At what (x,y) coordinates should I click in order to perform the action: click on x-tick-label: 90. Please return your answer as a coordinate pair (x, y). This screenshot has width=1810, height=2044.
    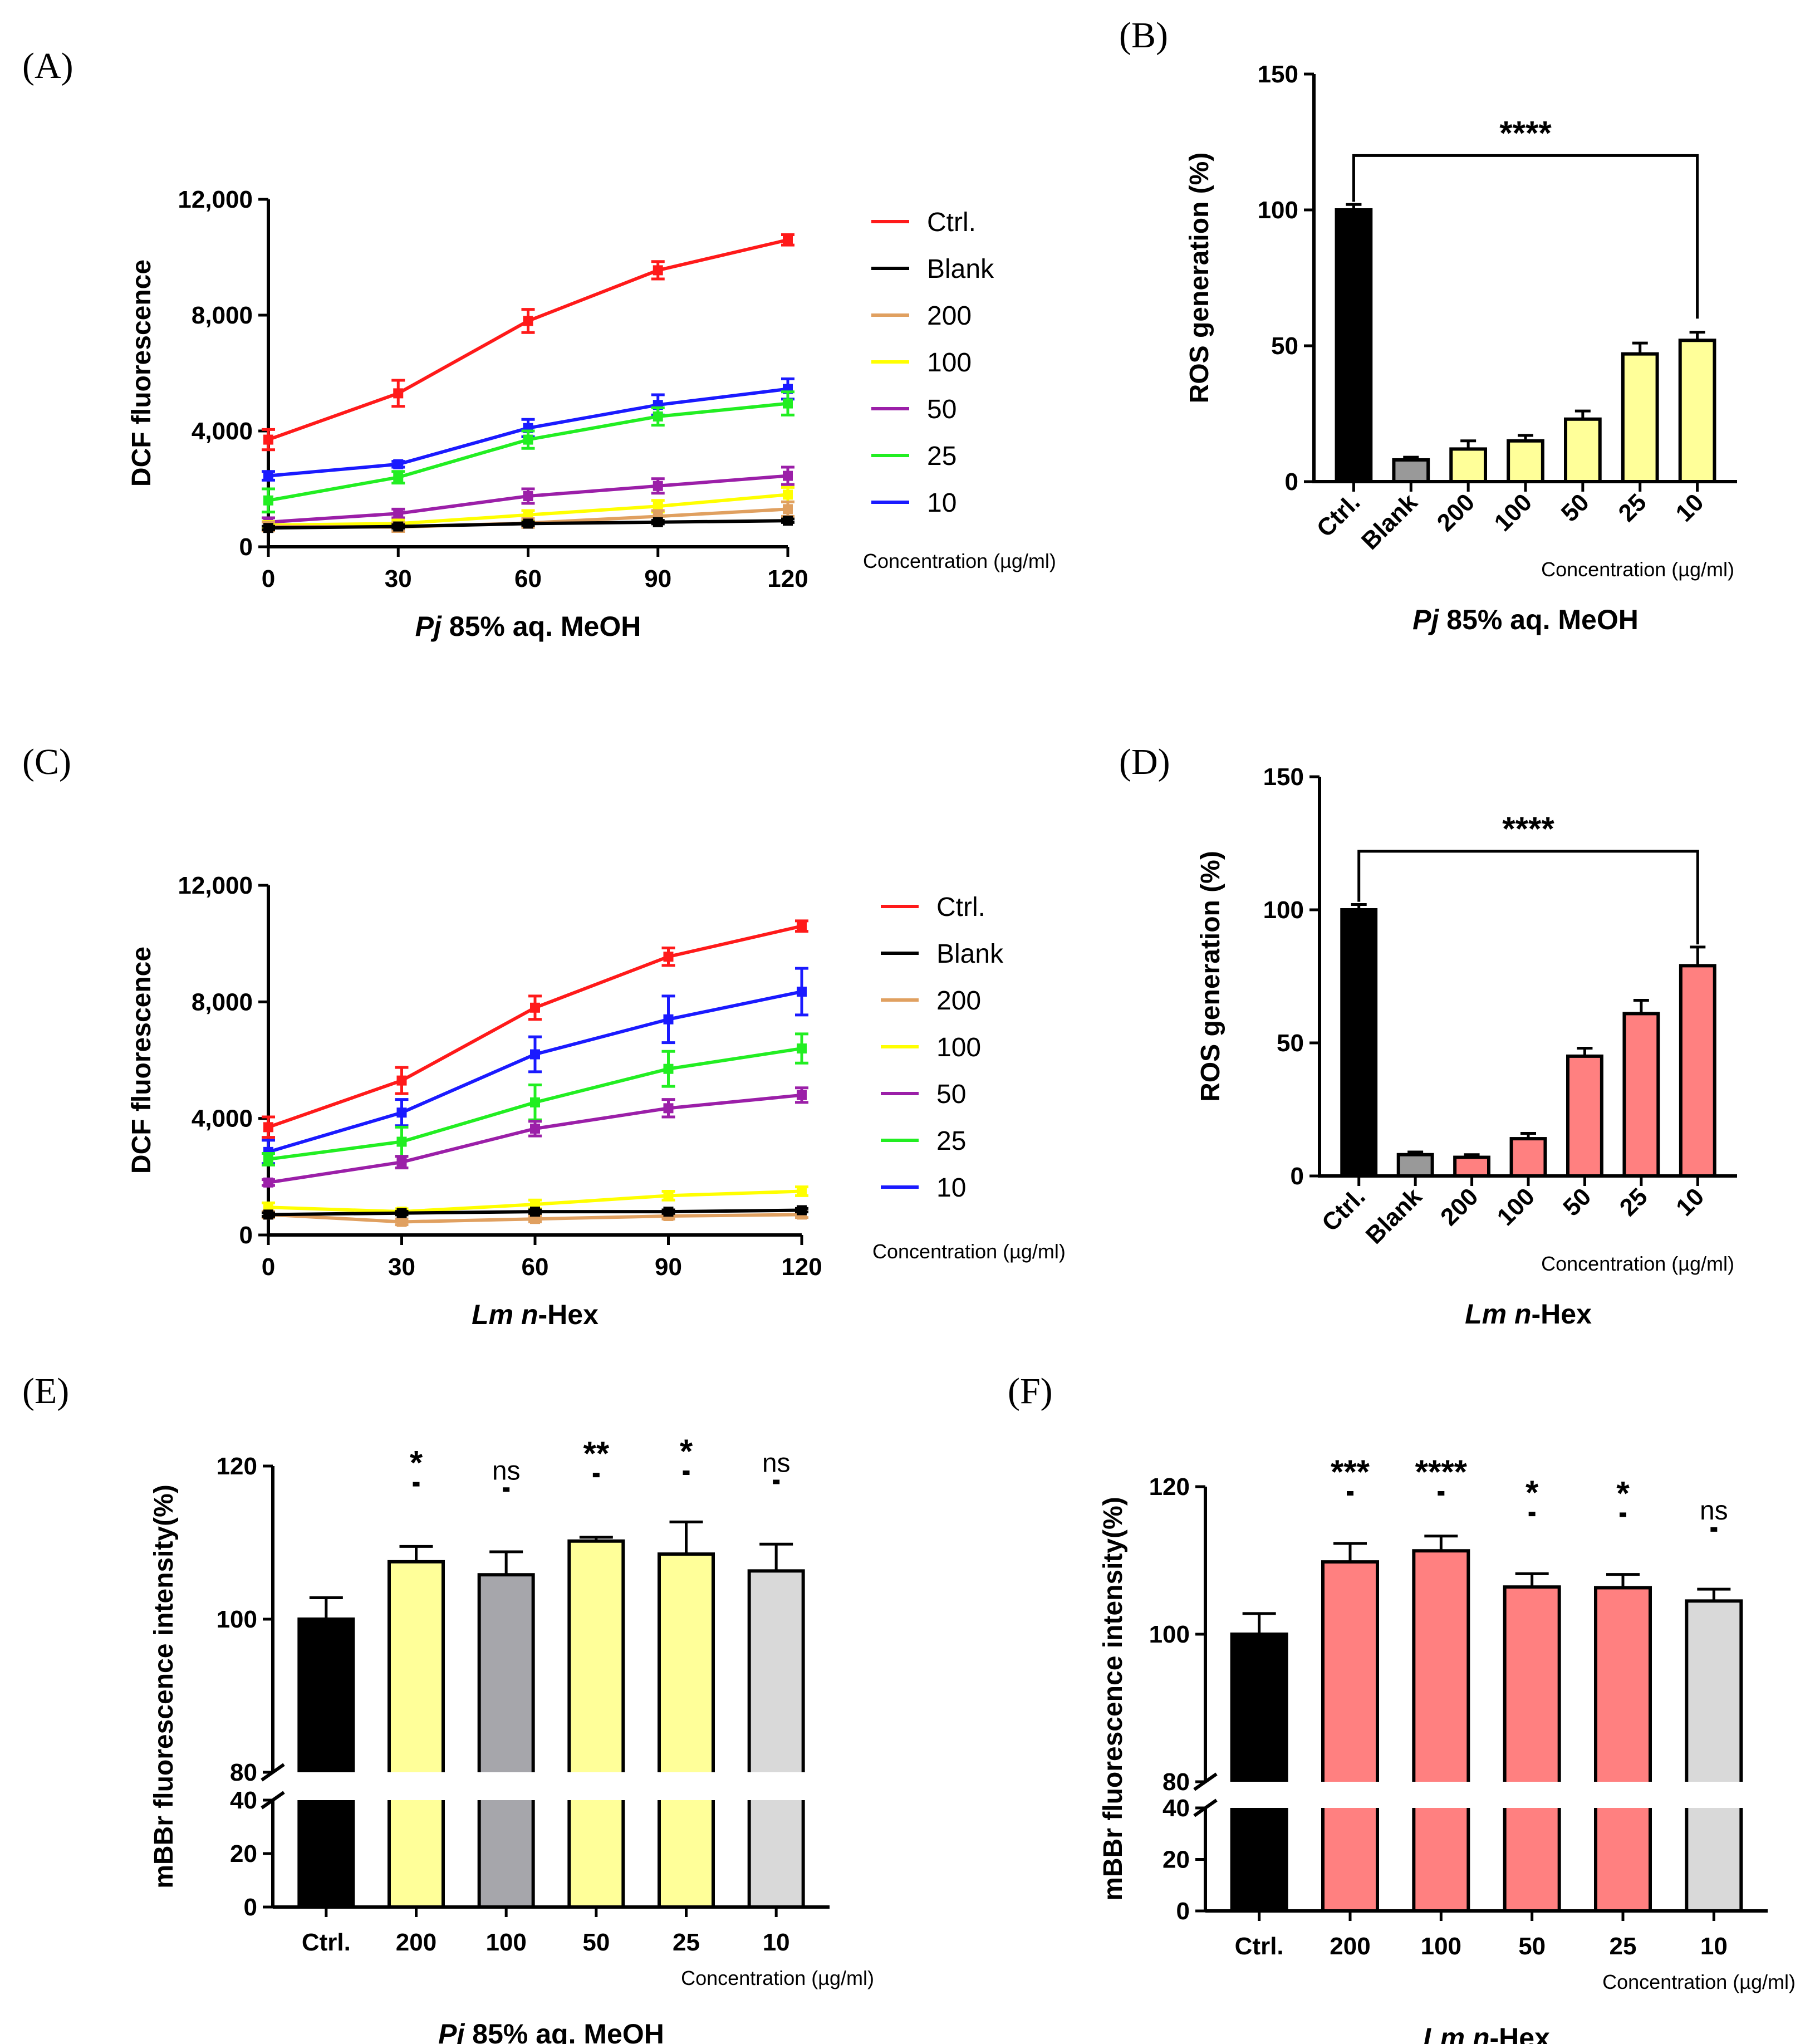
    Looking at the image, I should click on (657, 578).